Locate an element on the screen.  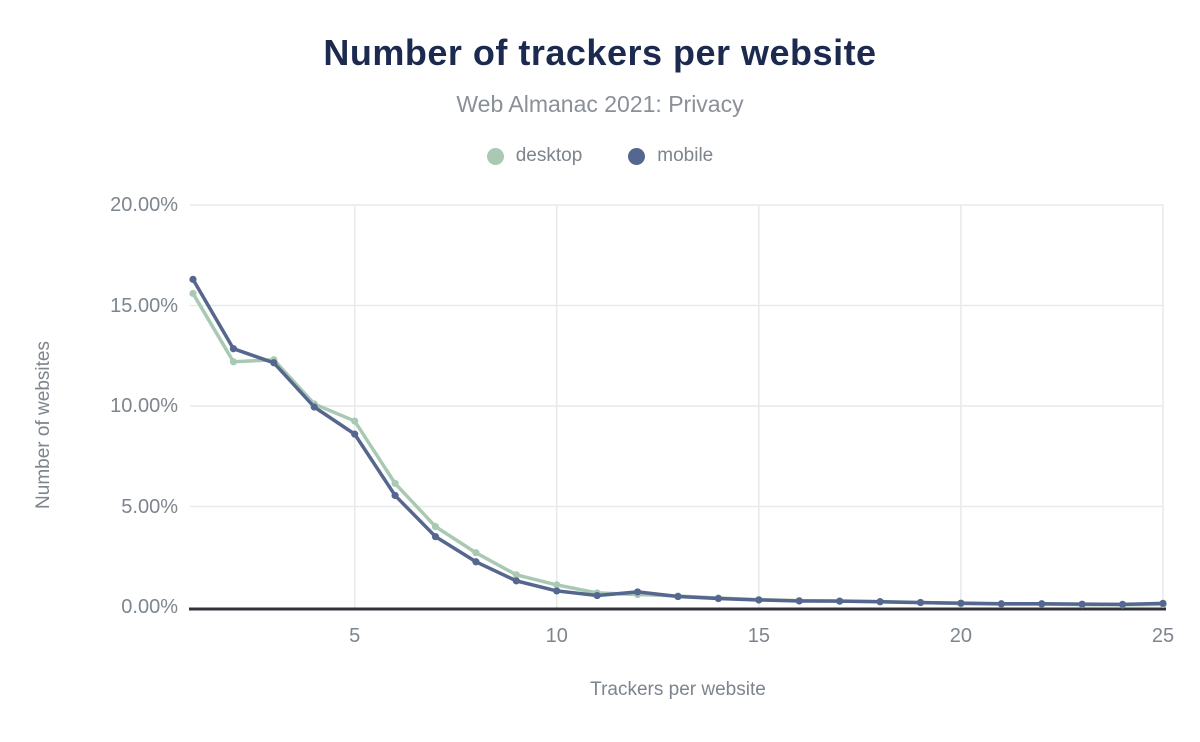
chart-title: Number of trackers per website is located at coordinates (600, 52).